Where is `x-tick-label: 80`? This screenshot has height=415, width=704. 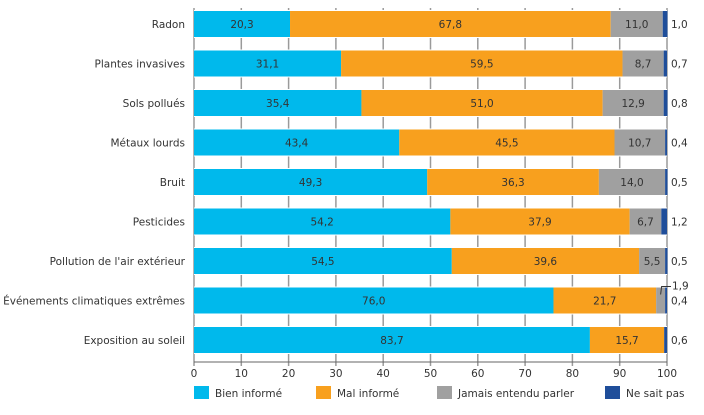
x-tick-label: 80 is located at coordinates (572, 374).